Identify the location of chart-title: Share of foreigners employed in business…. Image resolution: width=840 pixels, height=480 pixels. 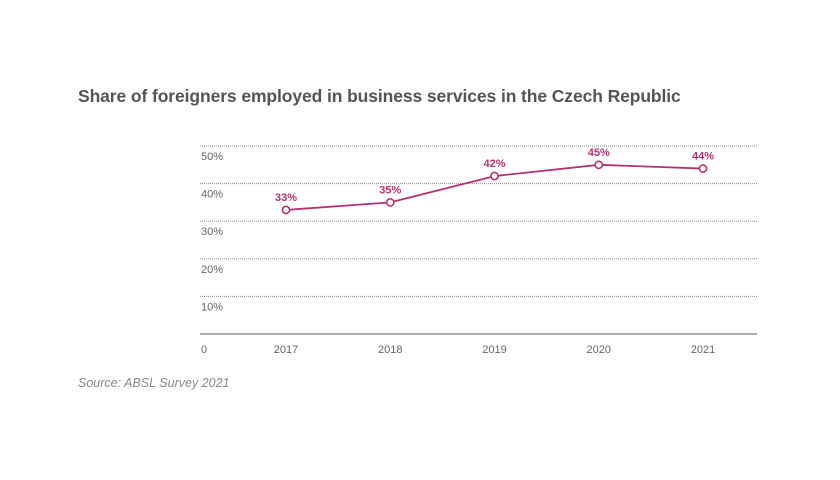
(379, 96).